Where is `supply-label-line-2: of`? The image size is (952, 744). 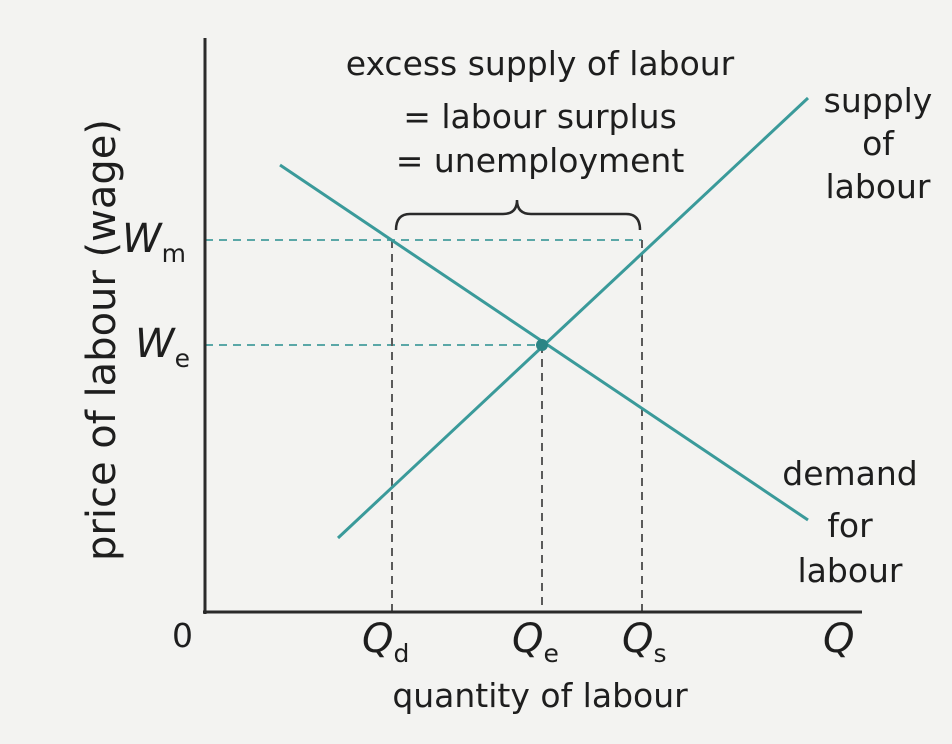
supply-label-line-2: of is located at coordinates (878, 143).